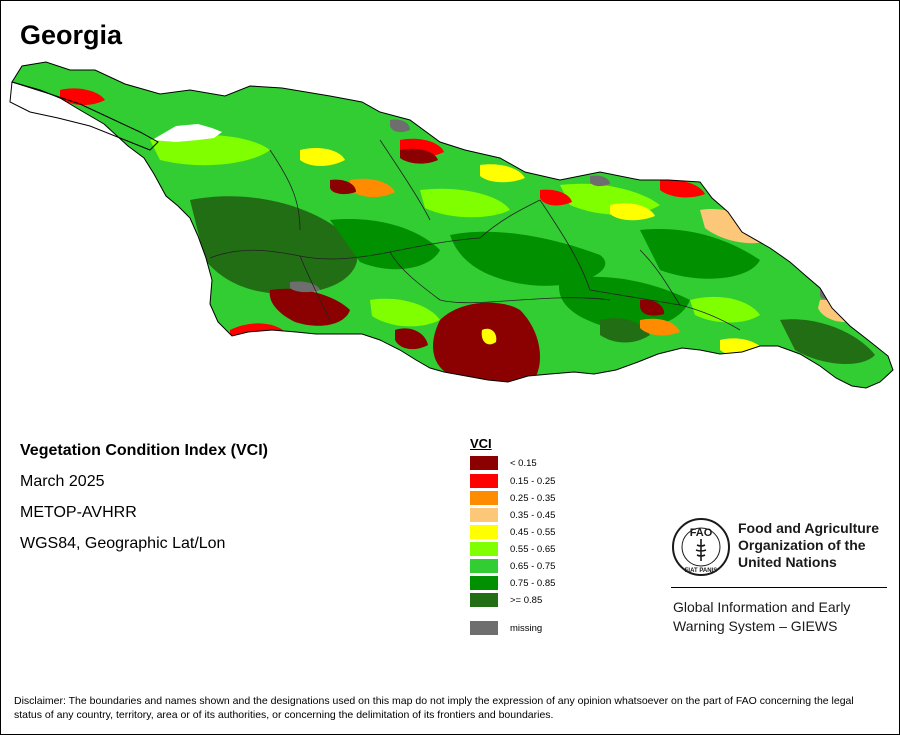  I want to click on legend-item-missing: missing, so click(506, 628).